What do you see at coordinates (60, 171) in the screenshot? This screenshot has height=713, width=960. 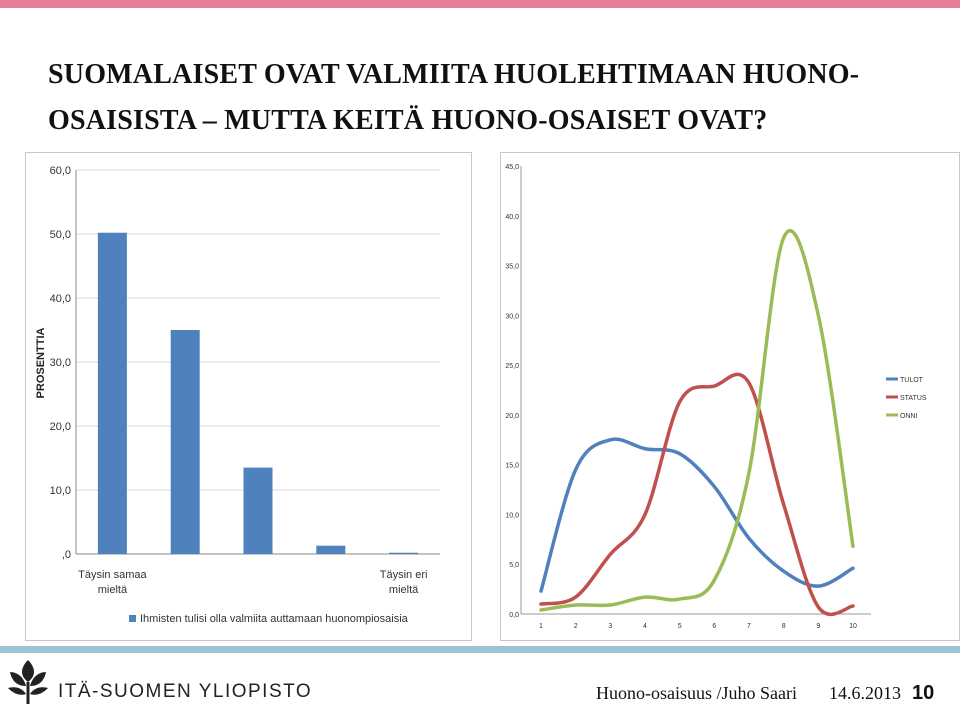 I see `y-tick-label: 60,0` at bounding box center [60, 171].